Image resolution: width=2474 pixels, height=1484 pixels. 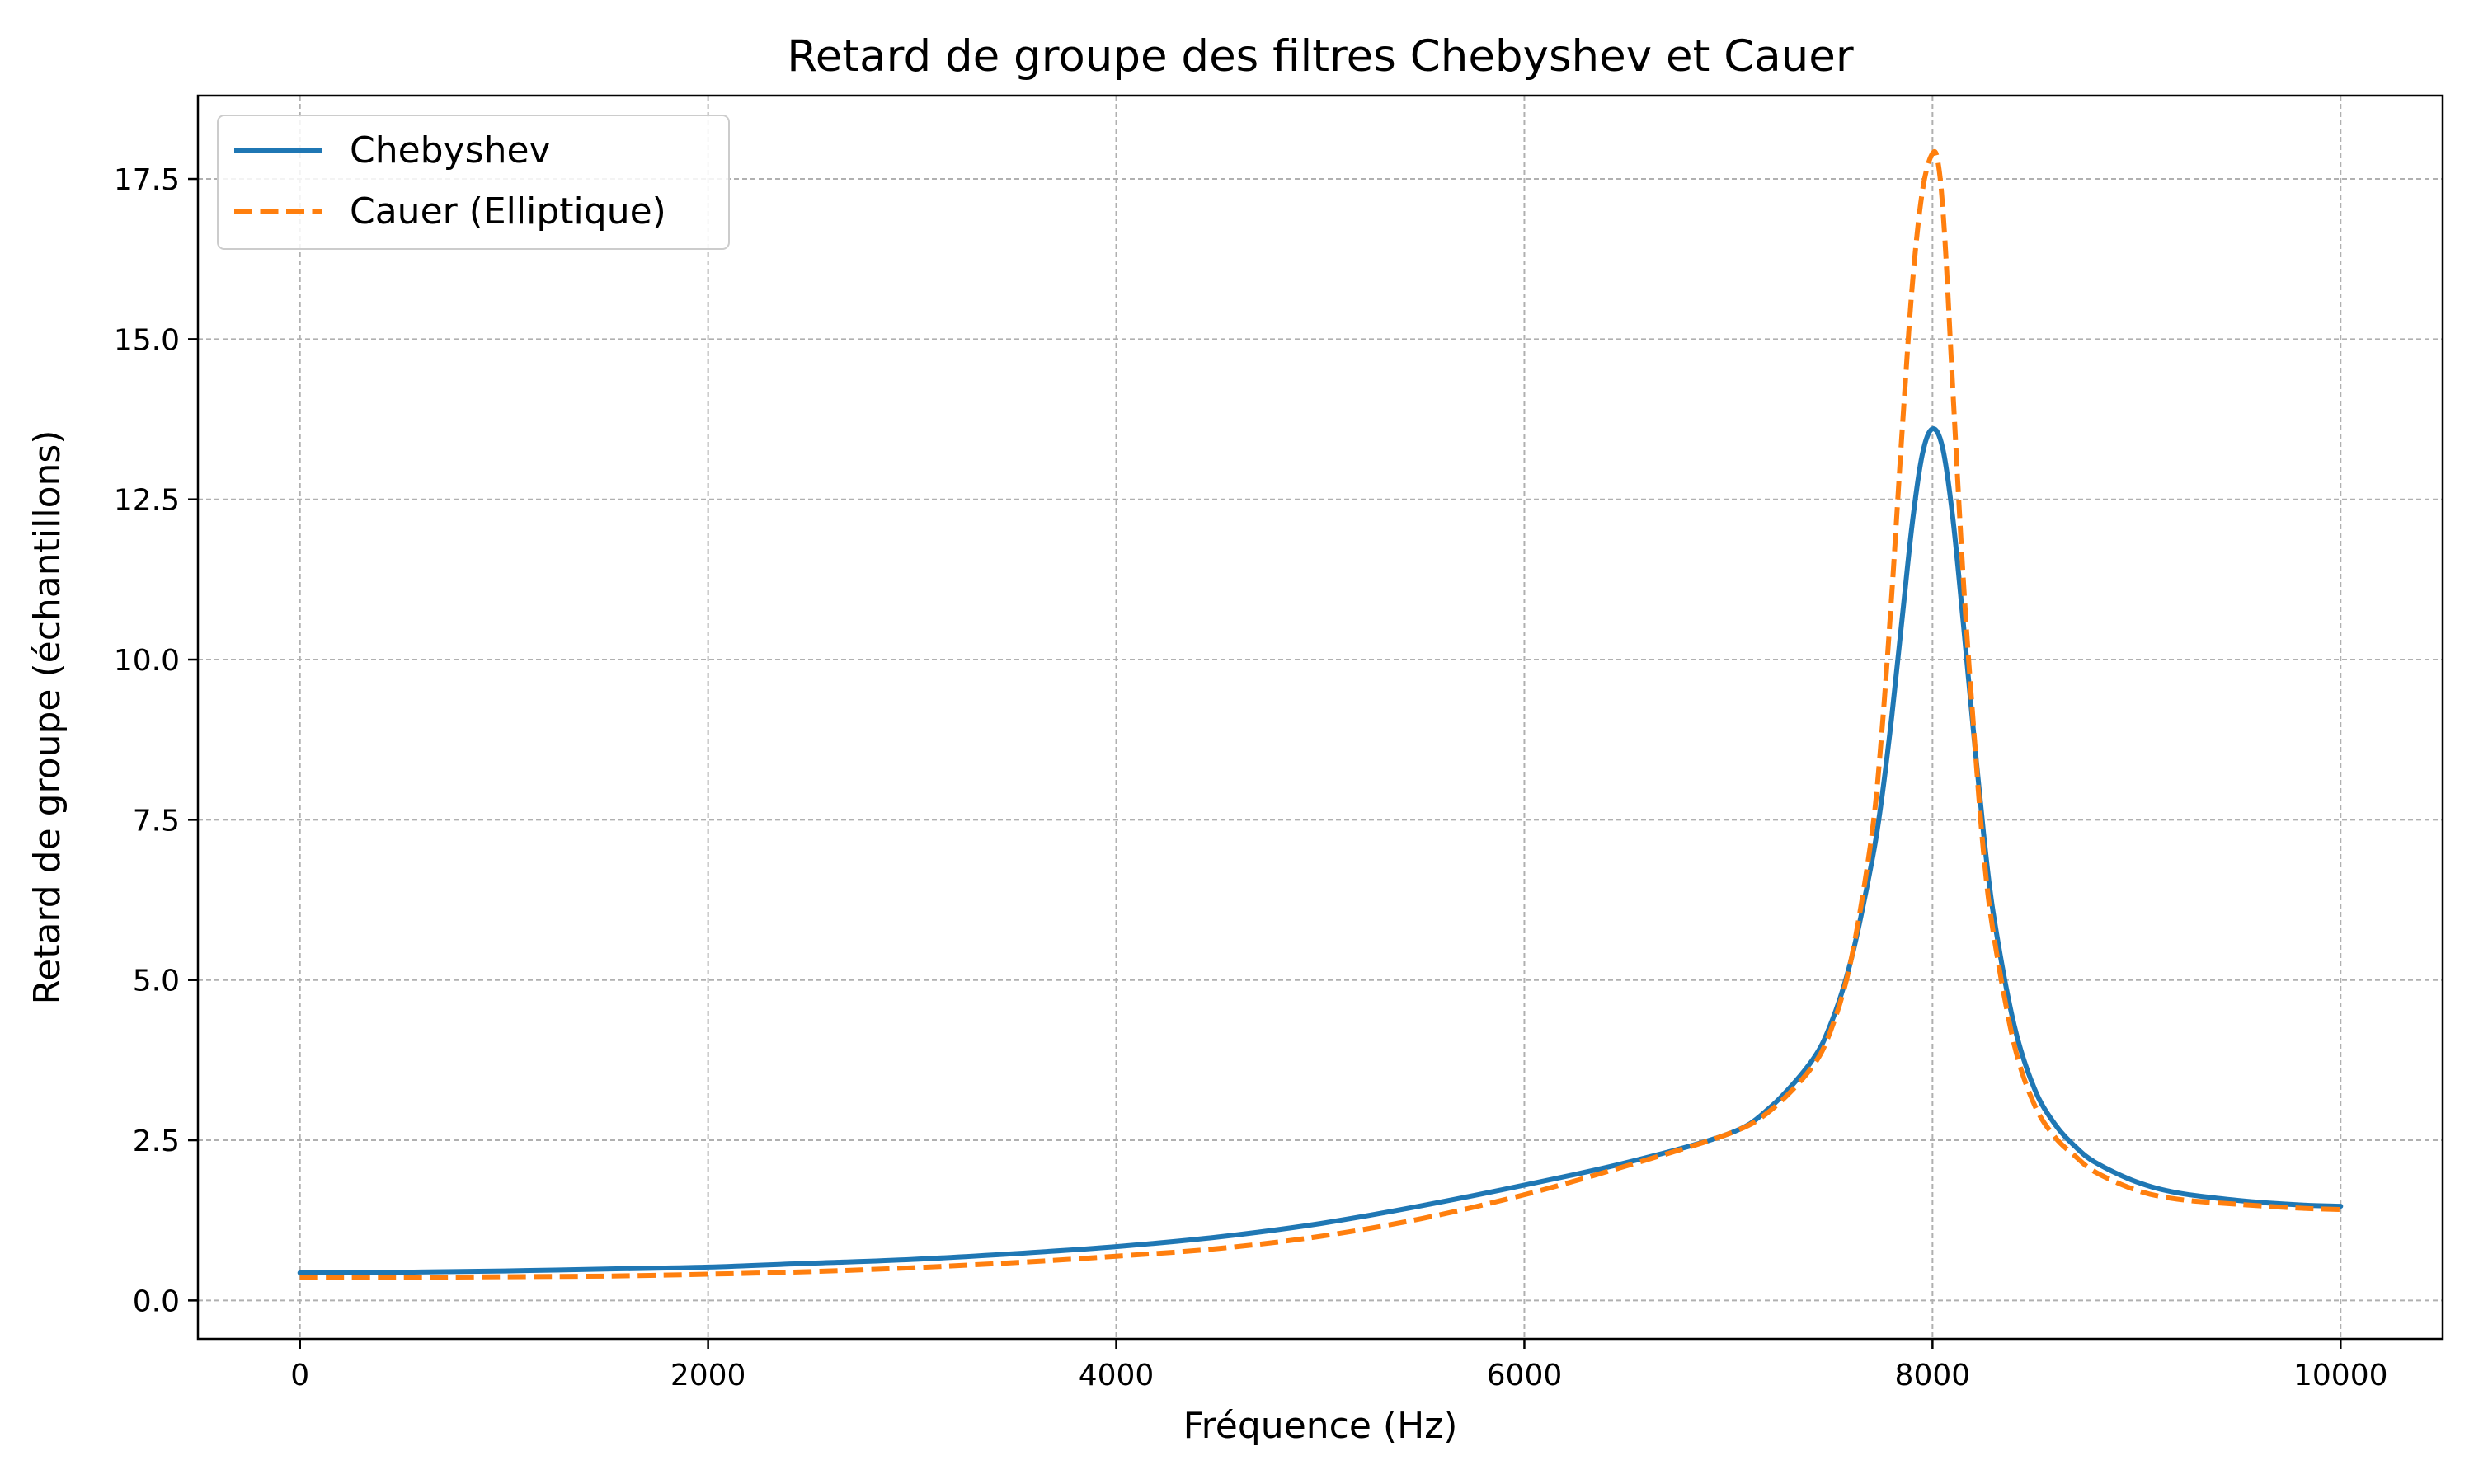 What do you see at coordinates (299, 1375) in the screenshot?
I see `x-tick-label: 0` at bounding box center [299, 1375].